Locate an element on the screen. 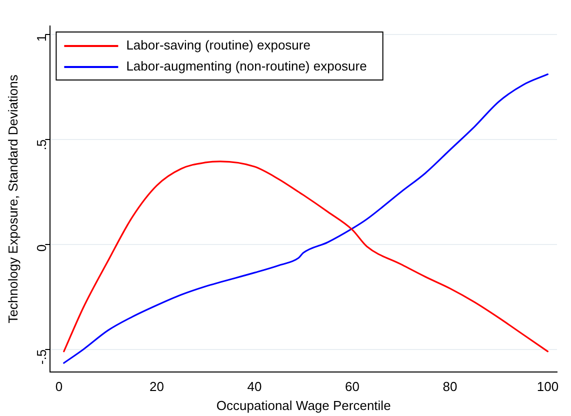 The width and height of the screenshot is (571, 416). x-axis-title: Occupational Wage Percentile is located at coordinates (303, 405).